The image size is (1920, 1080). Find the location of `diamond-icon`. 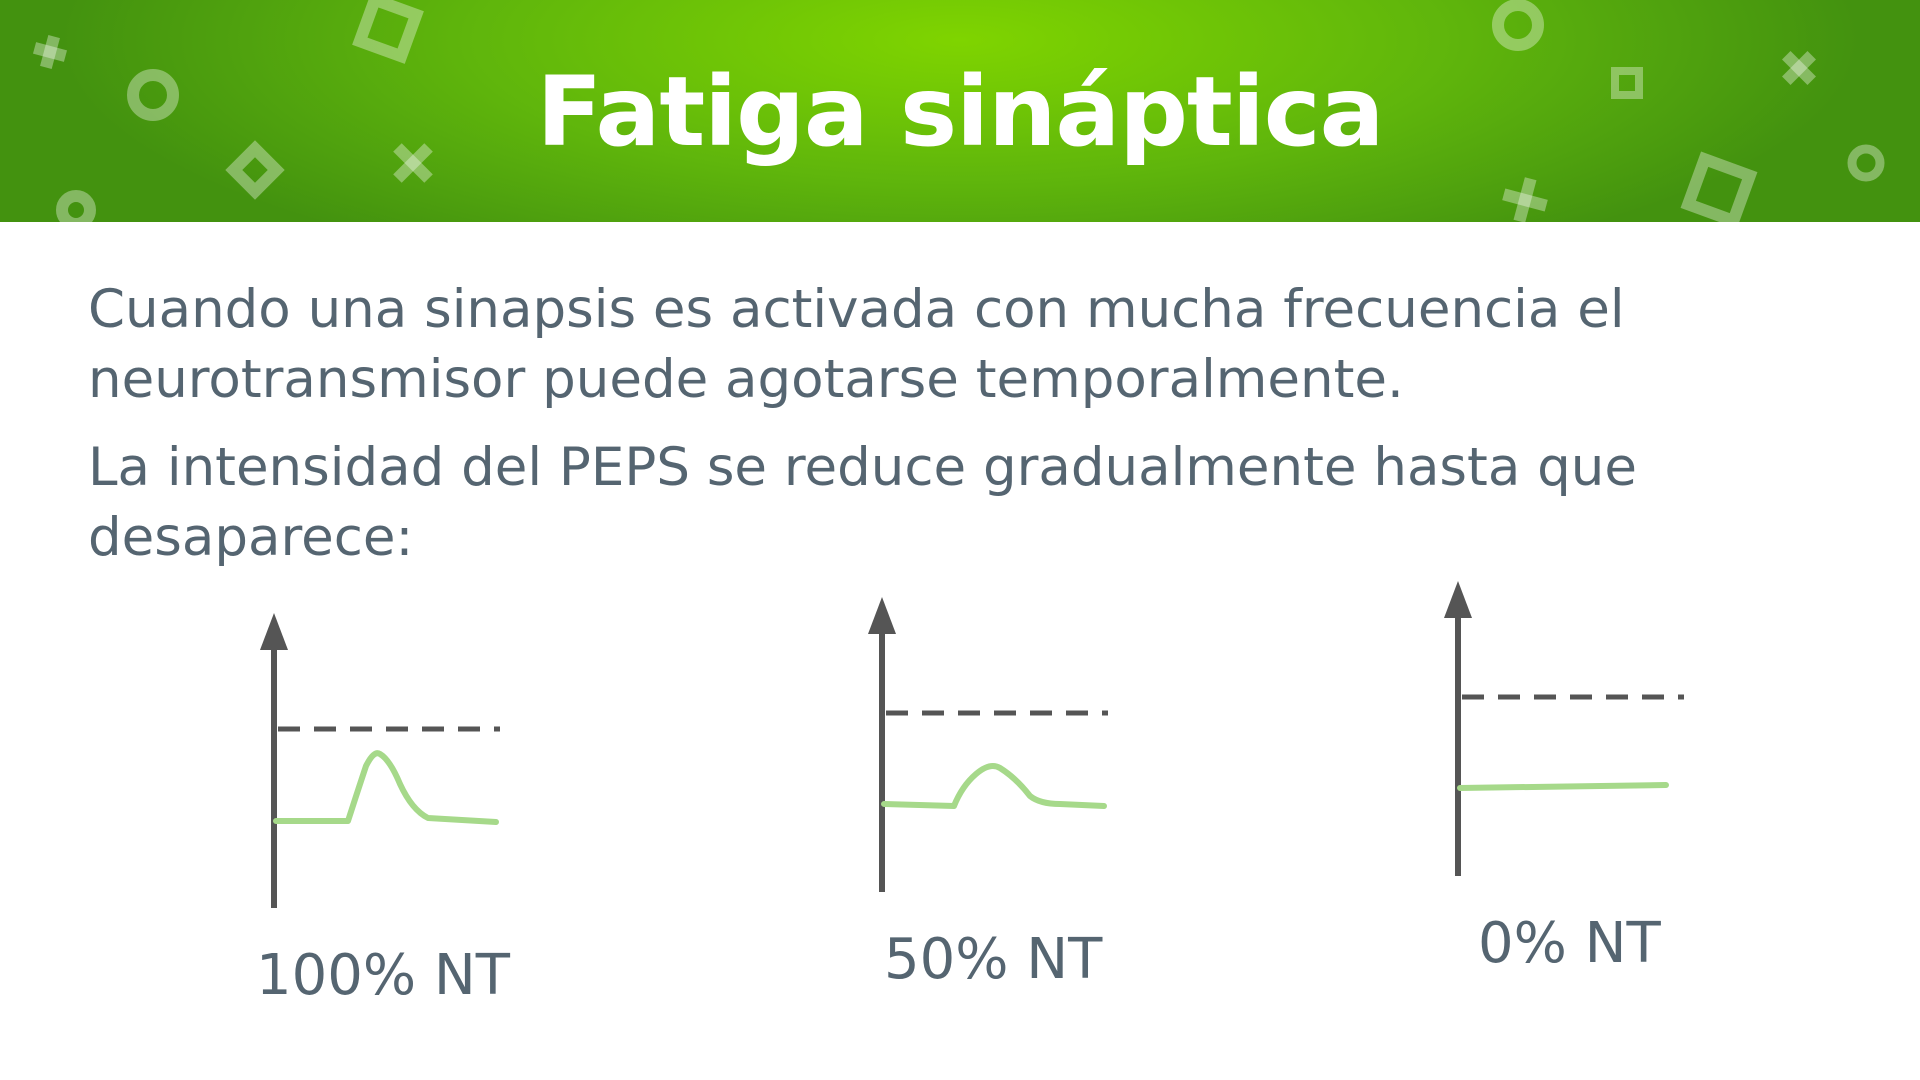

diamond-icon is located at coordinates (255, 170).